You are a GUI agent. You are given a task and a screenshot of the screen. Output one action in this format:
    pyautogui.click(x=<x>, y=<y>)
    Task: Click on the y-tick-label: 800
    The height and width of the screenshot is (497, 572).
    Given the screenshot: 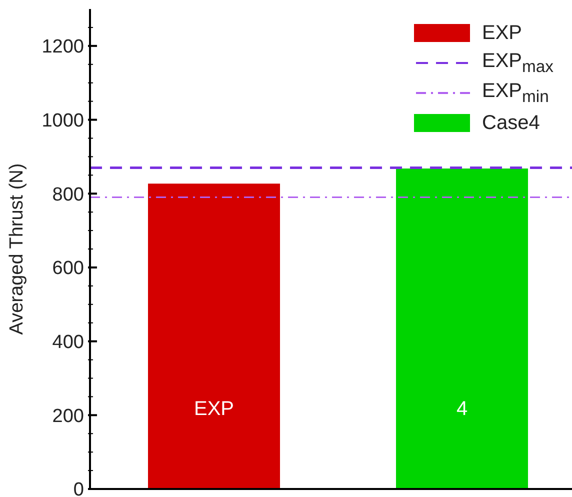 What is the action you would take?
    pyautogui.click(x=68, y=195)
    